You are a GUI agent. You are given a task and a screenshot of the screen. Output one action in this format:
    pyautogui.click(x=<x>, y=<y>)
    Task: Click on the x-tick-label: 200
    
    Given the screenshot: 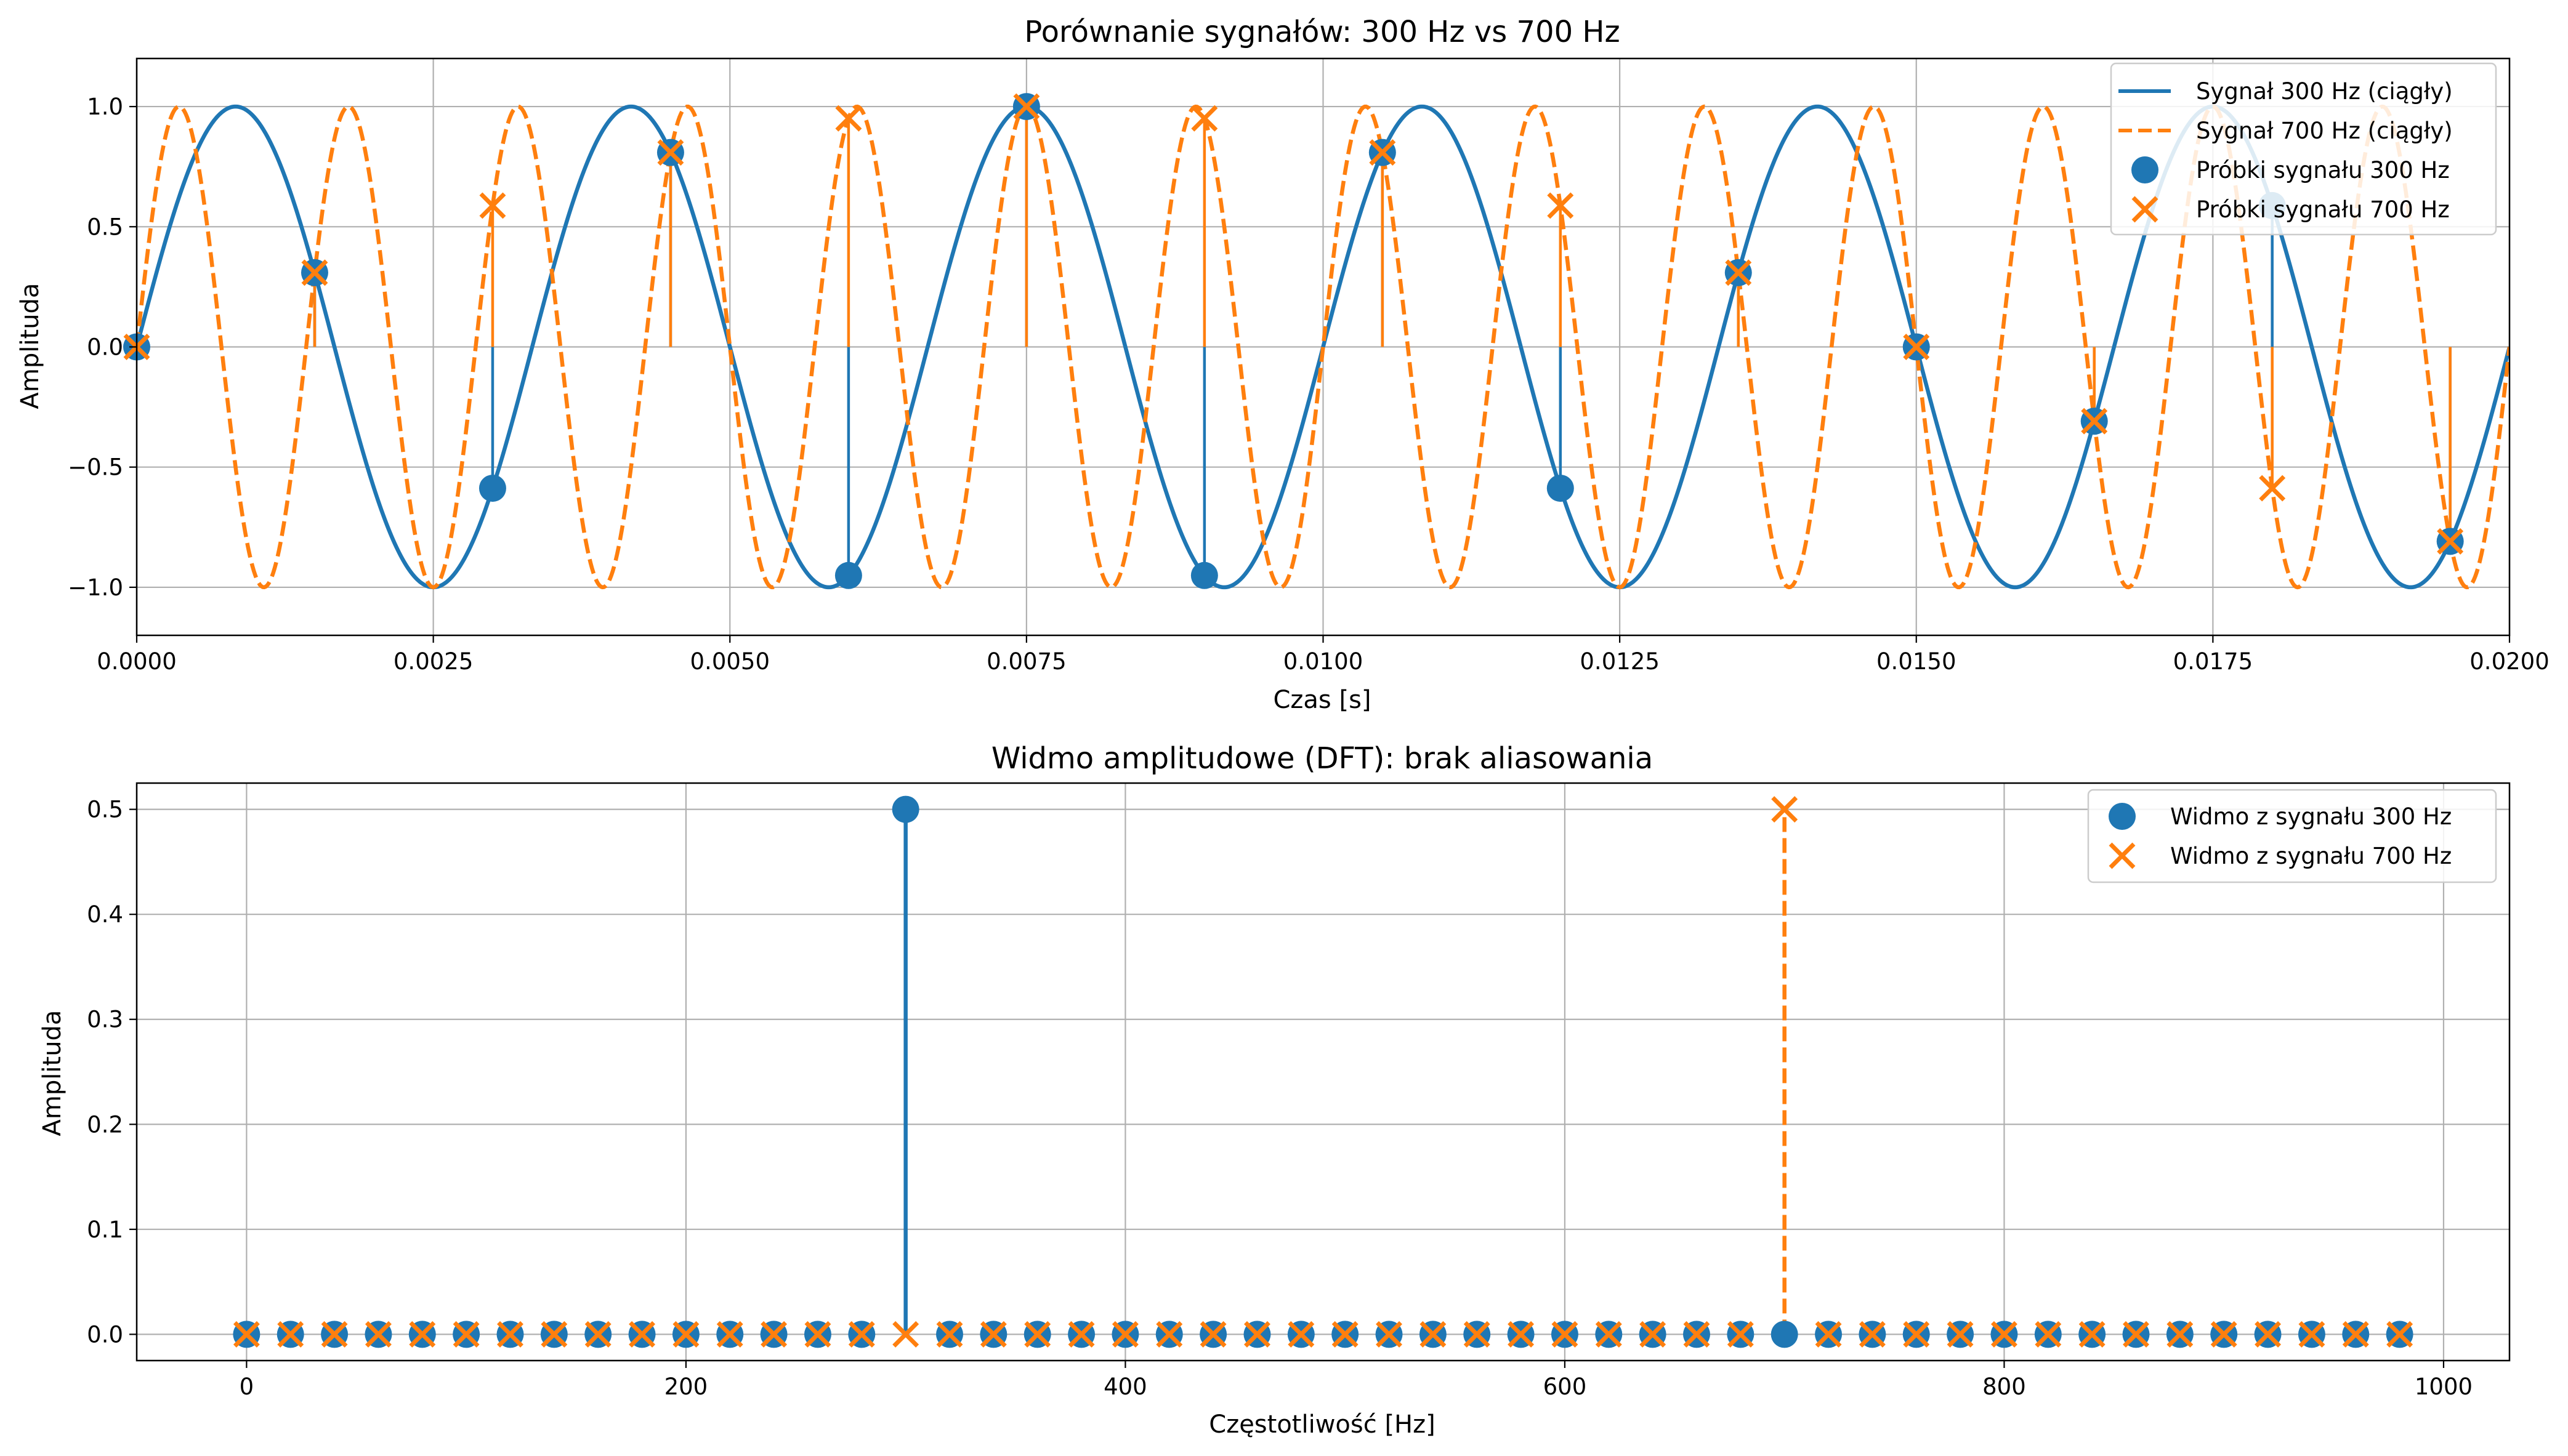 What is the action you would take?
    pyautogui.click(x=686, y=1387)
    